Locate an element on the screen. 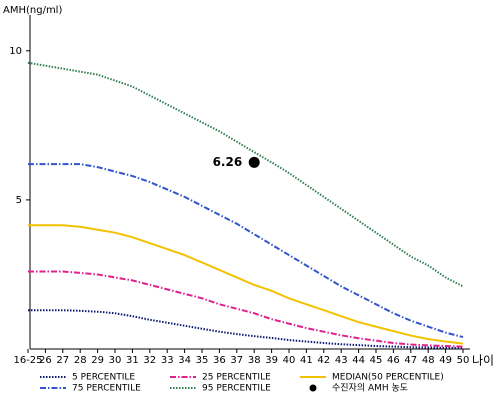  x-tick-label: 37 is located at coordinates (236, 360).